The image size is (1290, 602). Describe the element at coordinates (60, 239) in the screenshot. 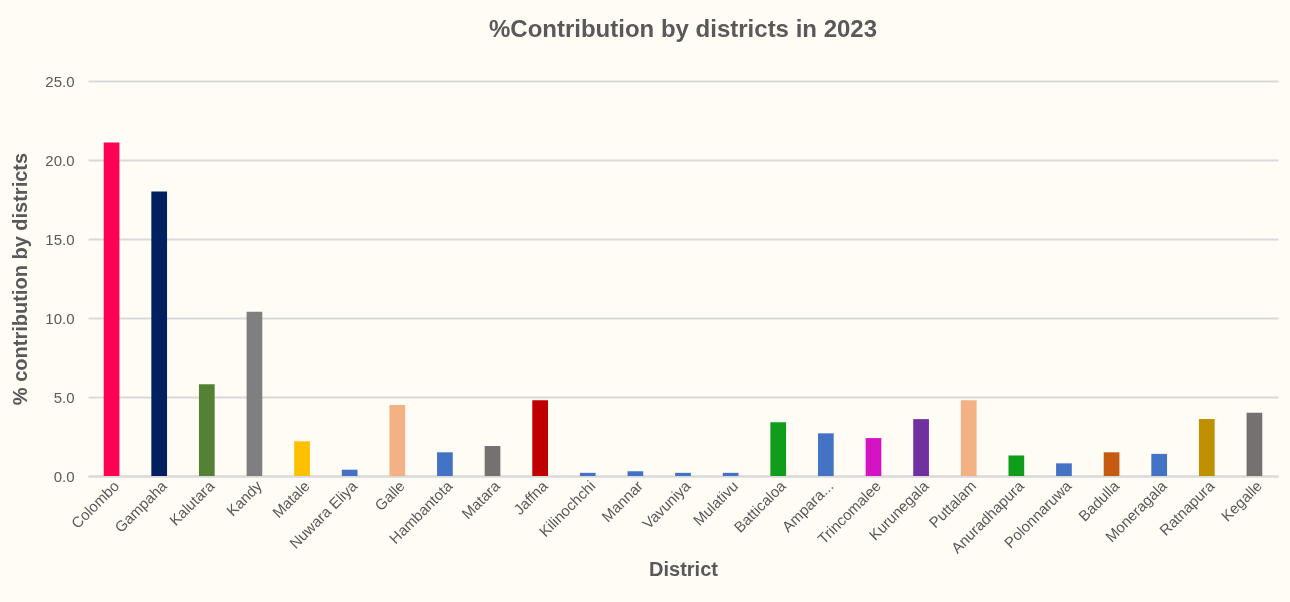

I see `y-tick-label: 15.0` at that location.